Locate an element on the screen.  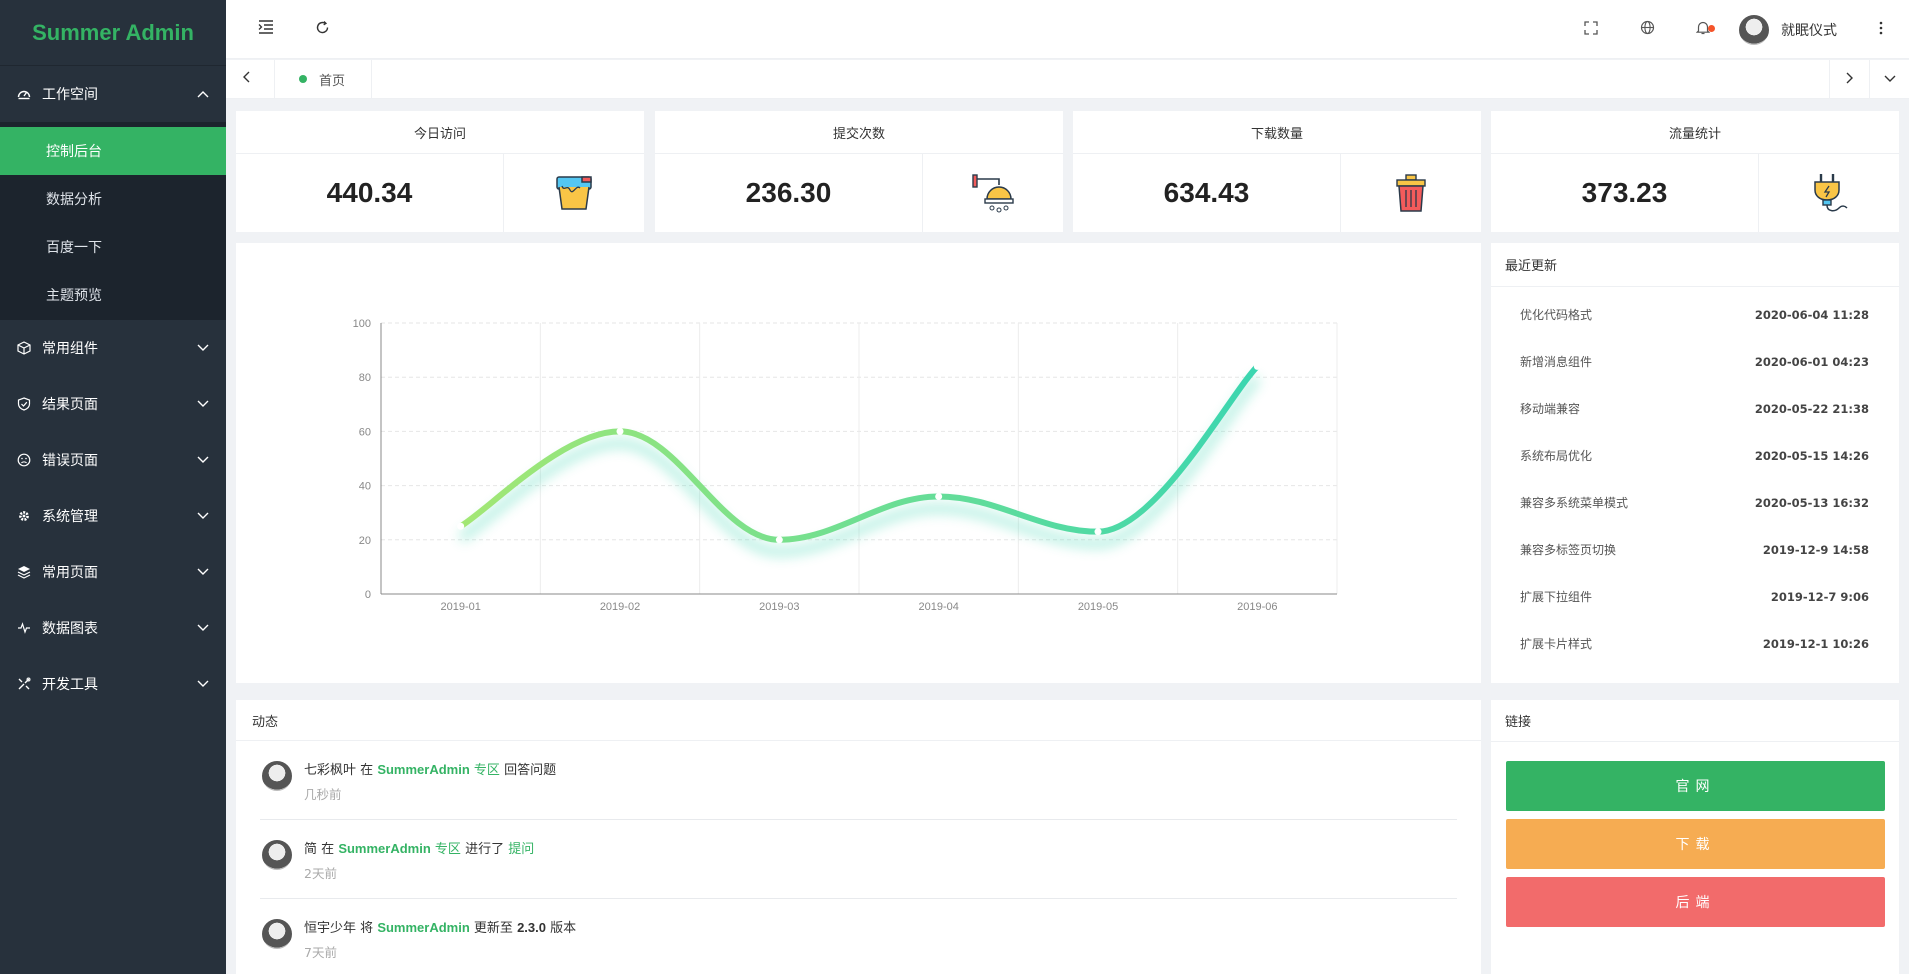
stat-card-visits: 今日访问 440.34 is located at coordinates (440, 171).